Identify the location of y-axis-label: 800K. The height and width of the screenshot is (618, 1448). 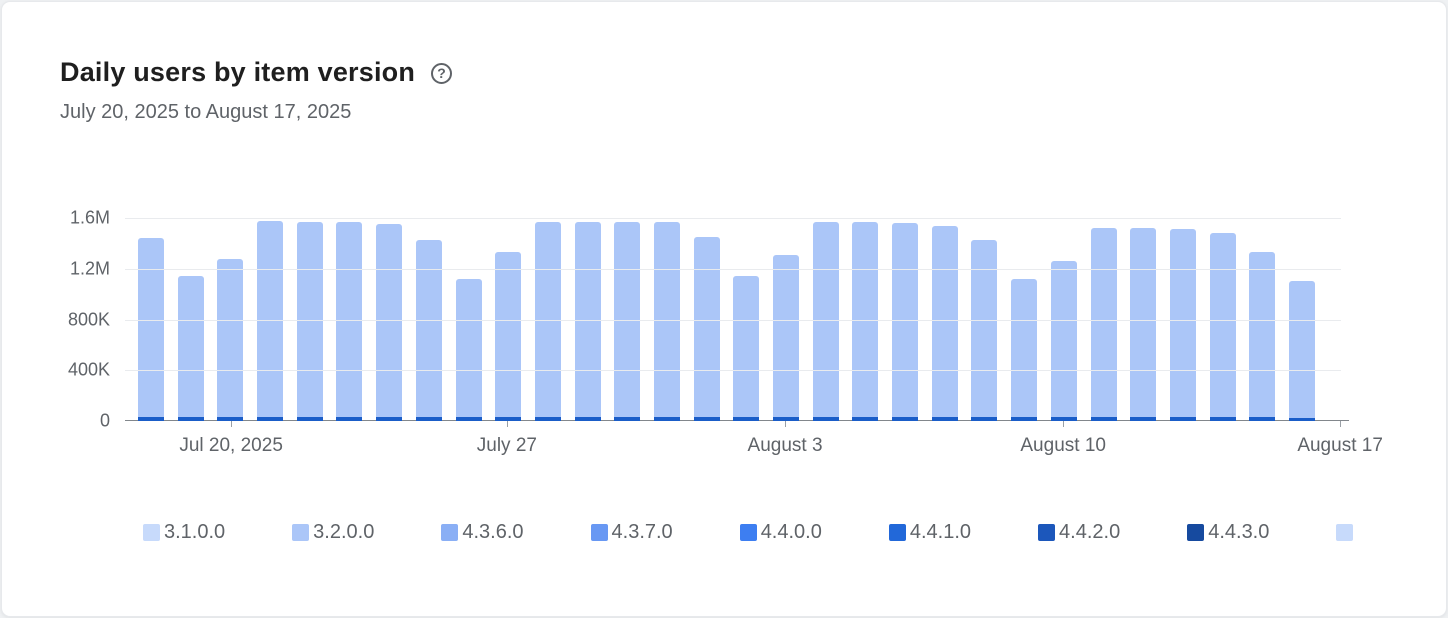
(88, 319).